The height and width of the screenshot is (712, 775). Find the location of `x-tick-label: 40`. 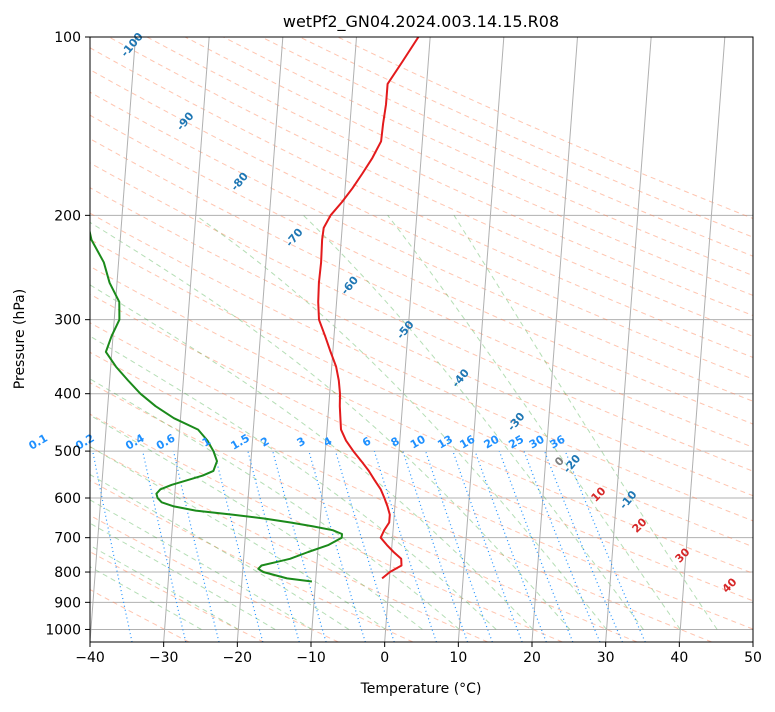

x-tick-label: 40 is located at coordinates (679, 658).